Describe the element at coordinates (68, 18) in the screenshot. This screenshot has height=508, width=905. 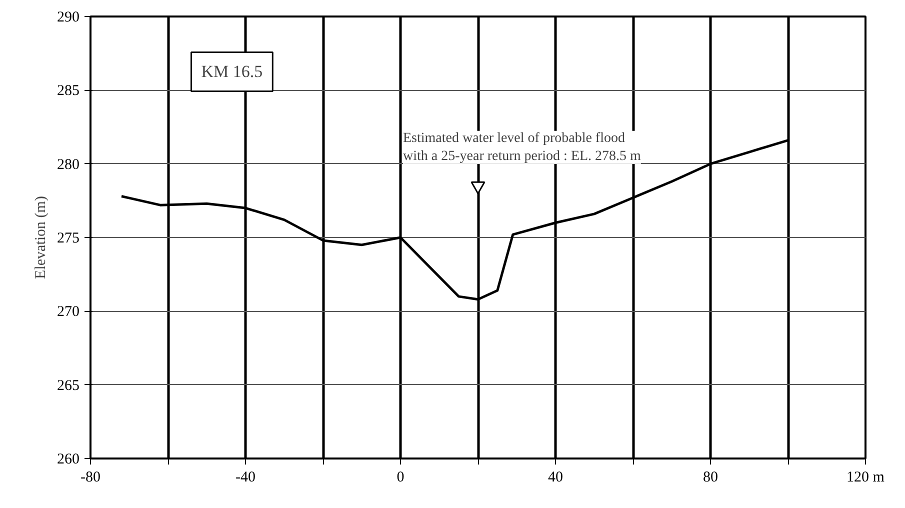
I see `y-tick-label: 290` at that location.